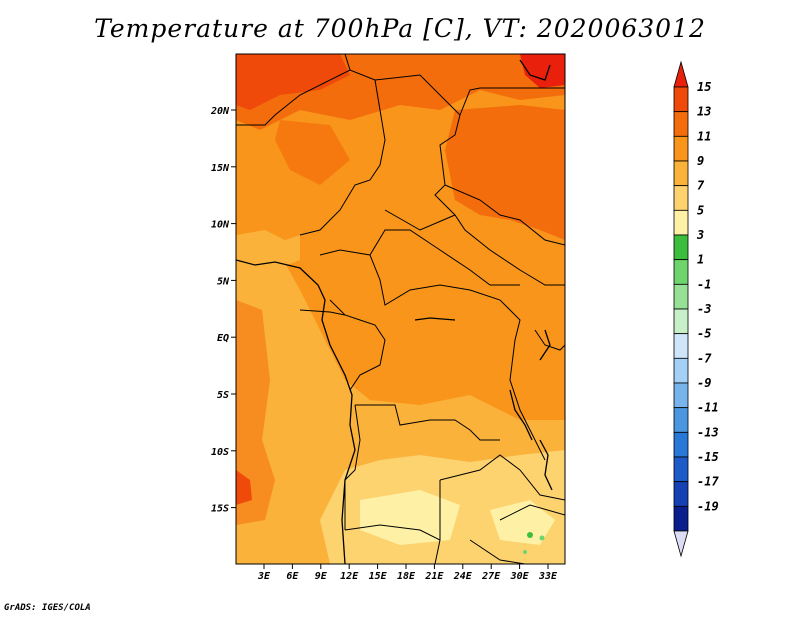 This screenshot has height=618, width=800. I want to click on colorbar-label: -17, so click(708, 482).